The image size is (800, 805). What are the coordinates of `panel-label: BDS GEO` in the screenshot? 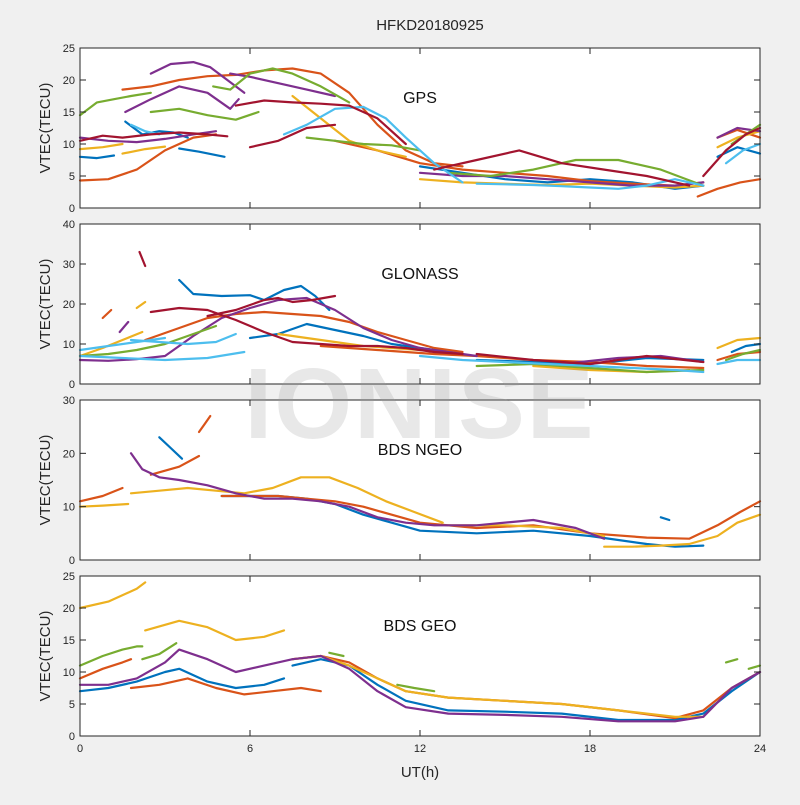 It's located at (420, 626).